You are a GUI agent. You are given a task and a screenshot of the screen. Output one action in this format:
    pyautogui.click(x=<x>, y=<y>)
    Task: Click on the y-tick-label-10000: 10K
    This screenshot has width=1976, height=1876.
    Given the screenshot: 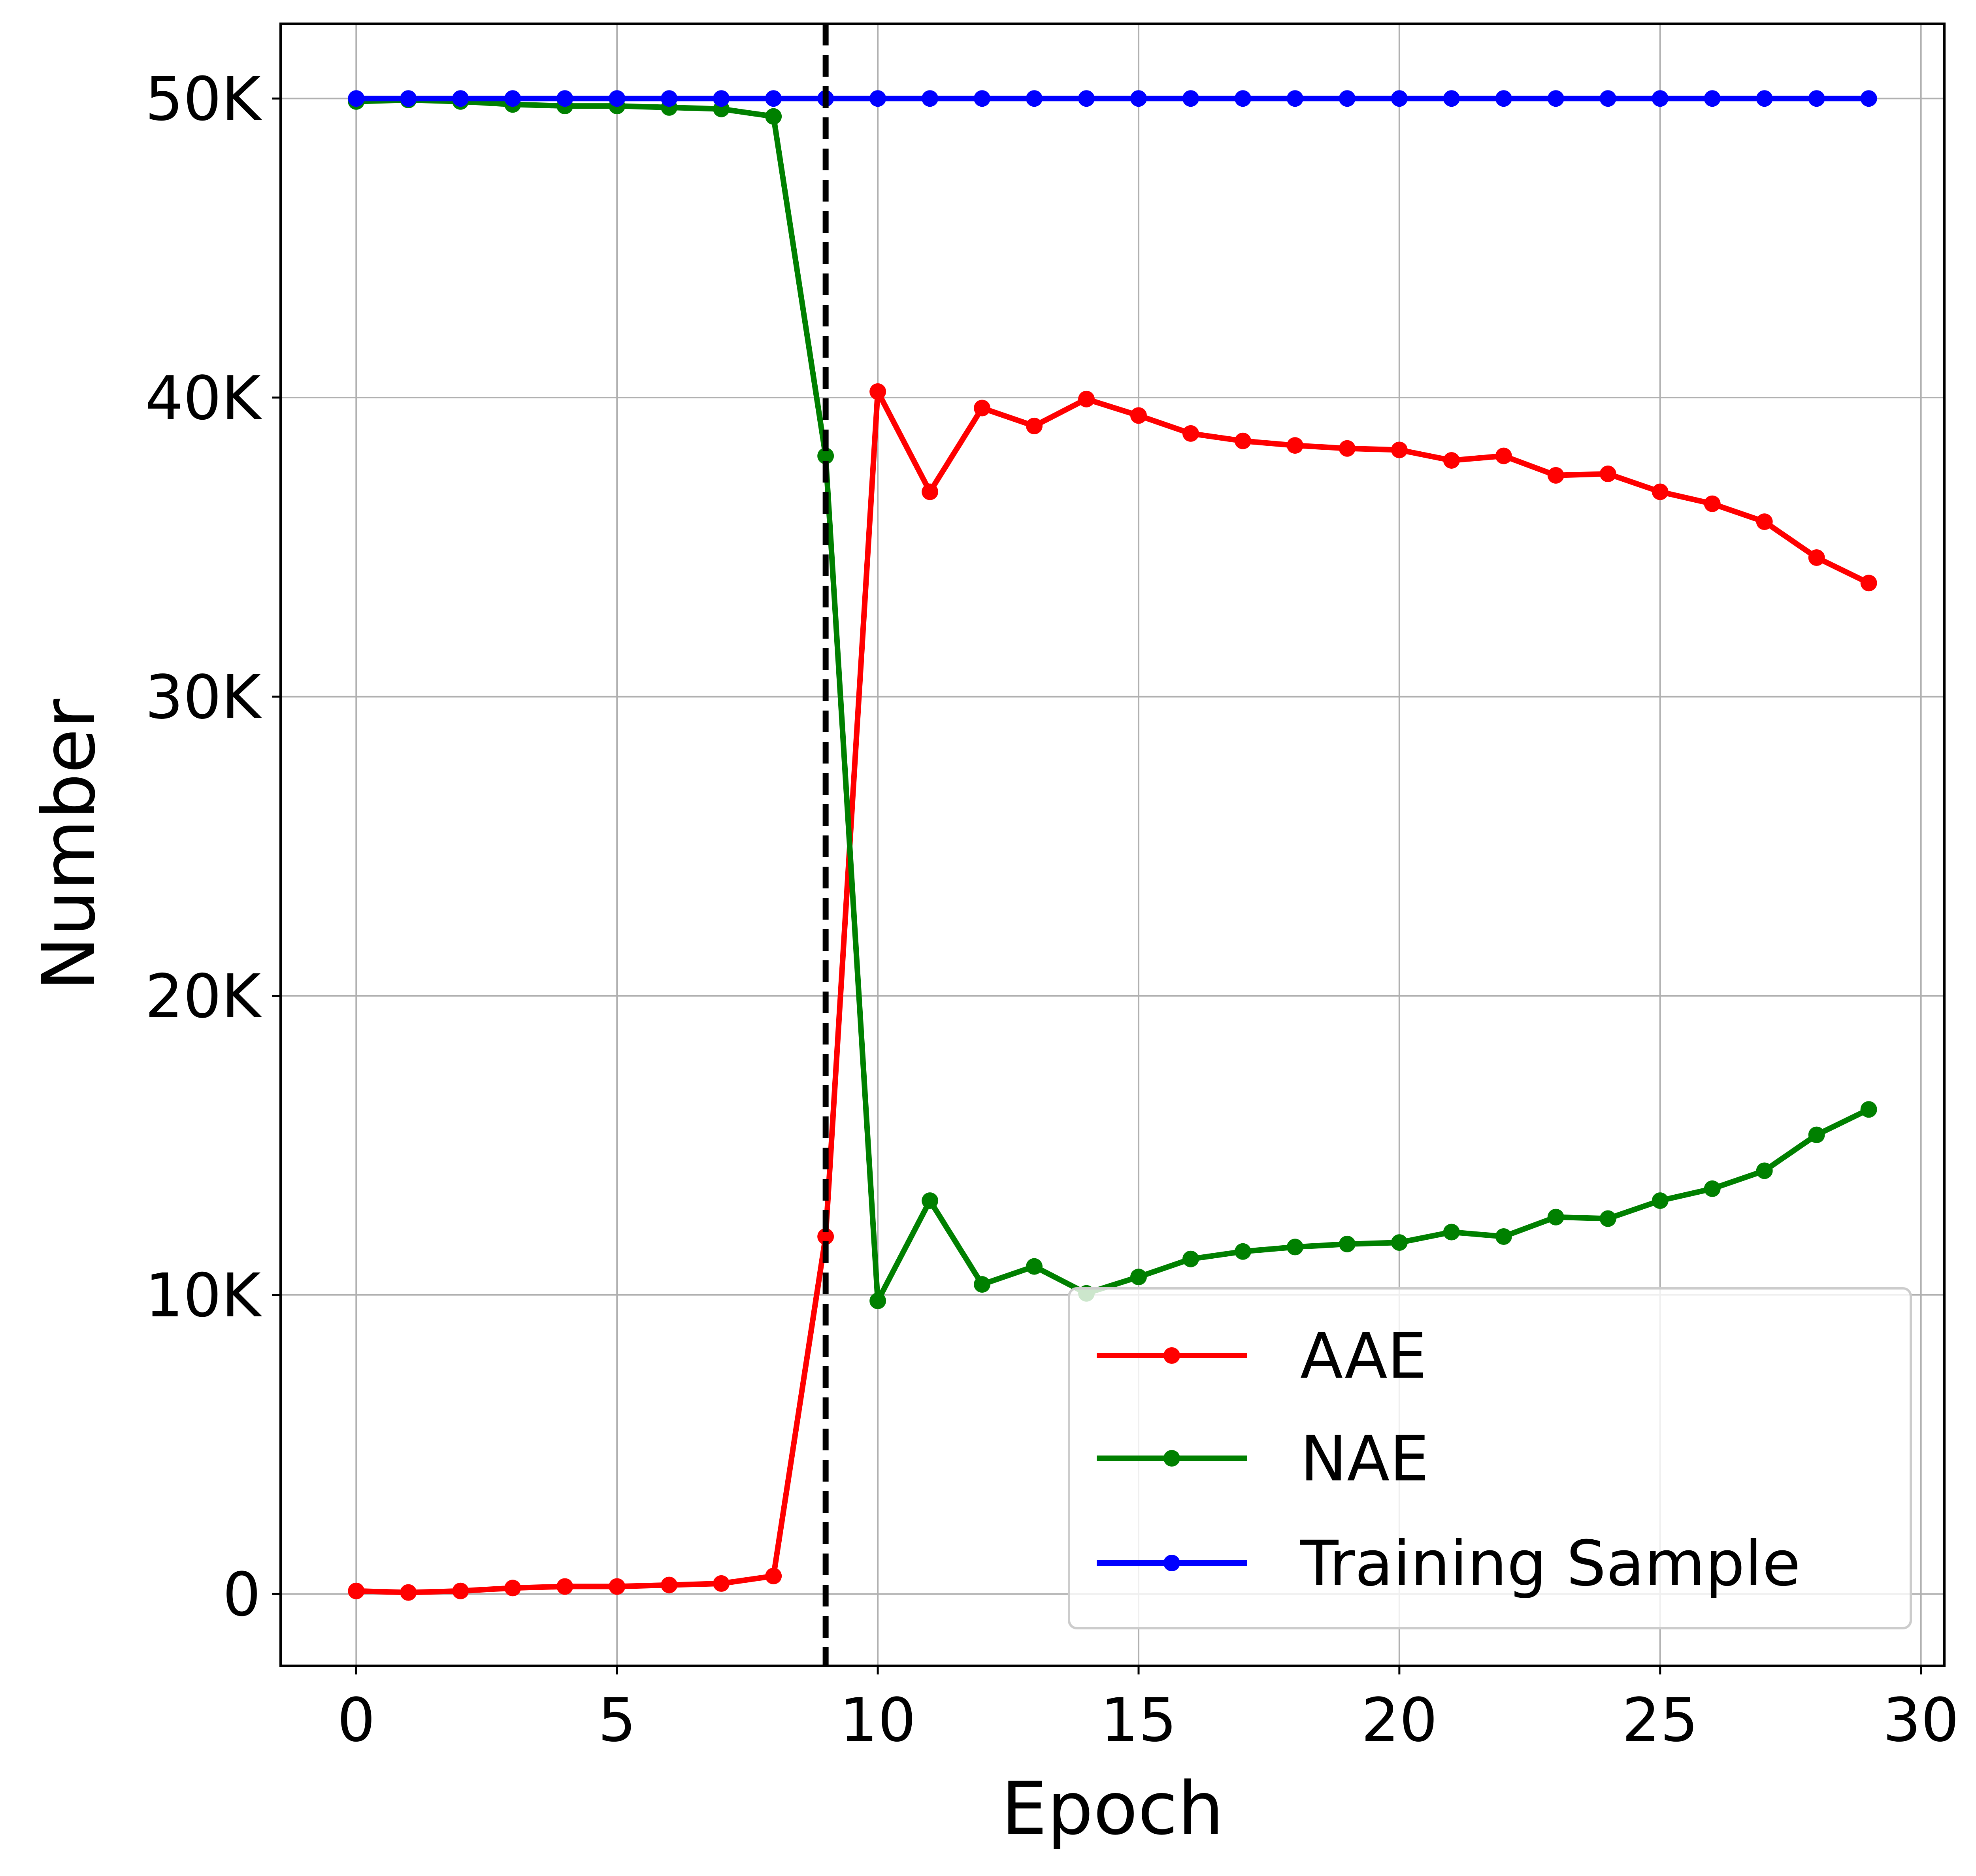 What is the action you would take?
    pyautogui.click(x=203, y=1296)
    